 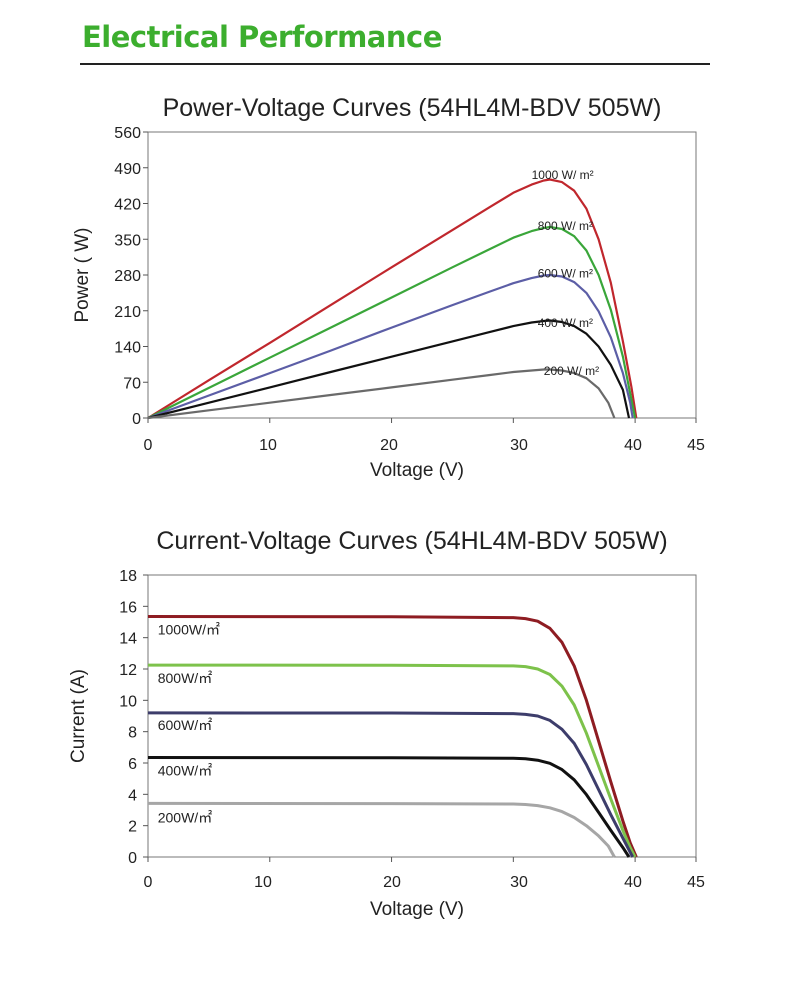 I want to click on chart-1-title: Power-Voltage Curves (54HL4M-BDV 505W), so click(x=412, y=108).